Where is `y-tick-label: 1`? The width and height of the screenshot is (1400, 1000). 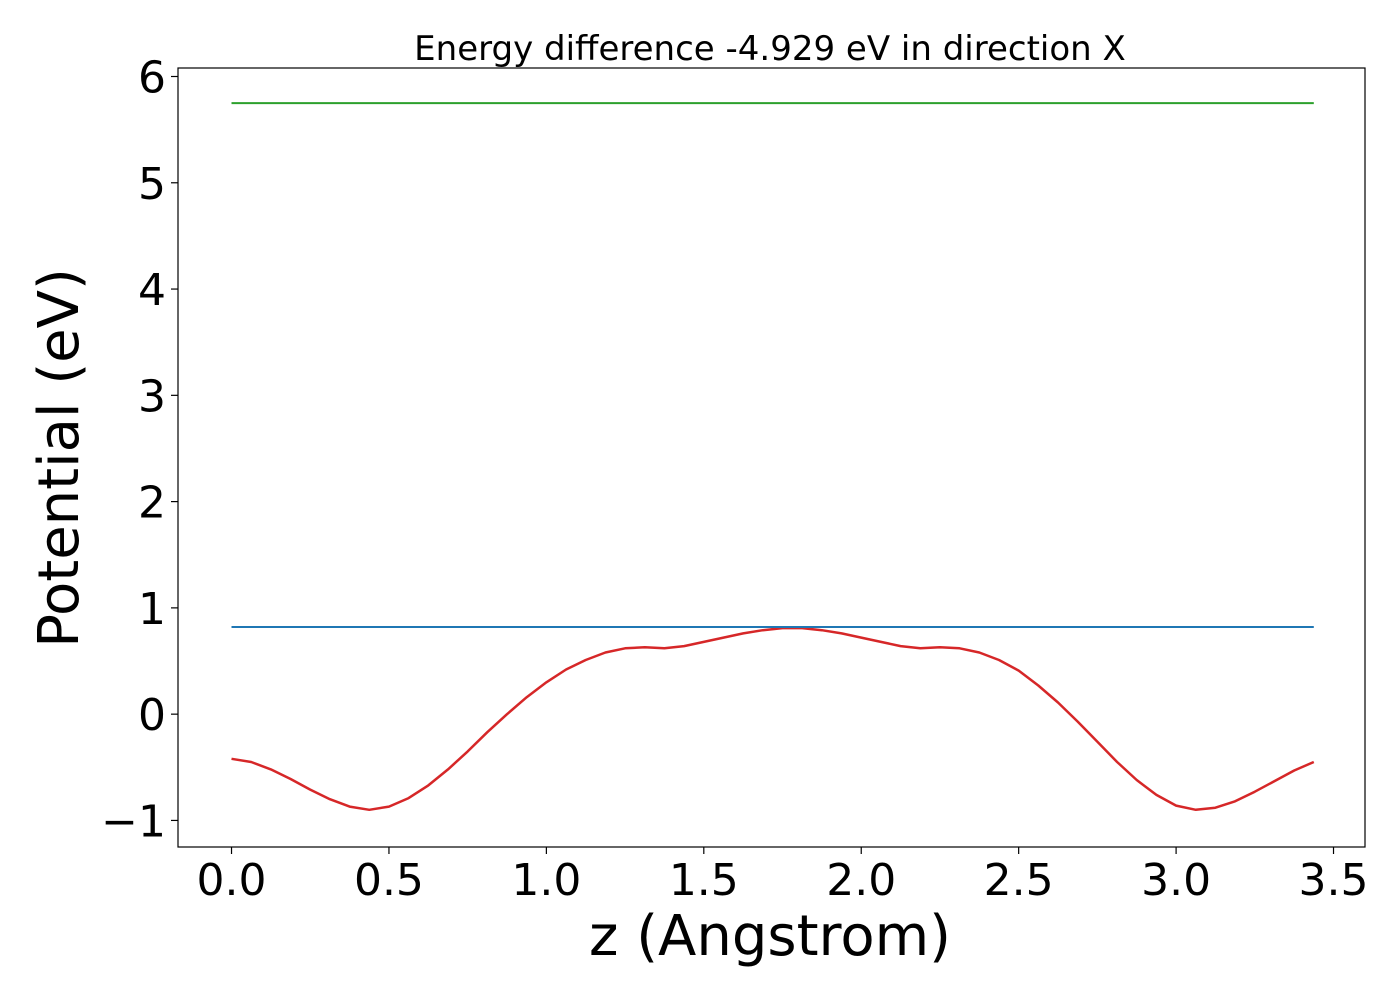
y-tick-label: 1 is located at coordinates (152, 609).